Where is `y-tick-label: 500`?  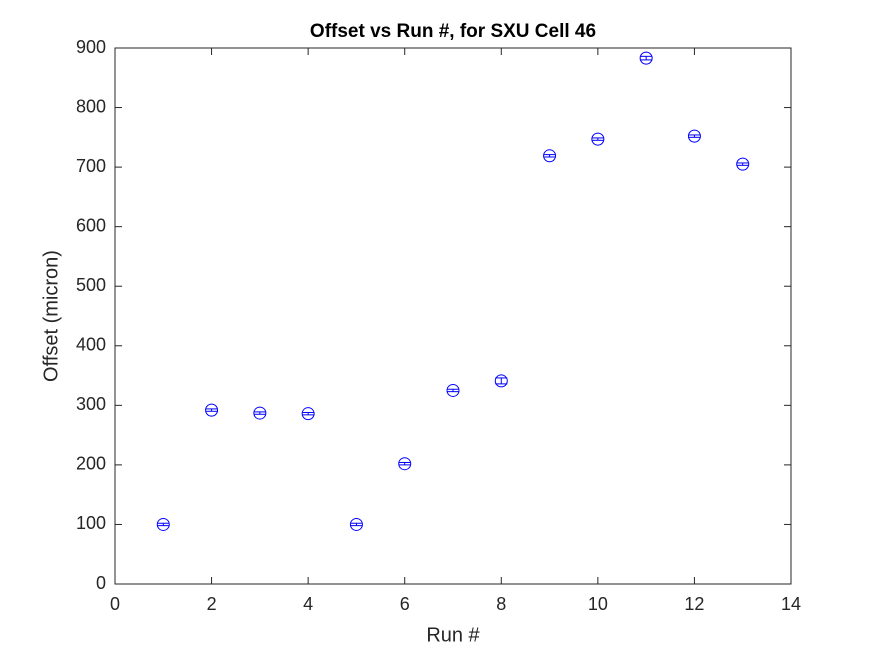
y-tick-label: 500 is located at coordinates (91, 285).